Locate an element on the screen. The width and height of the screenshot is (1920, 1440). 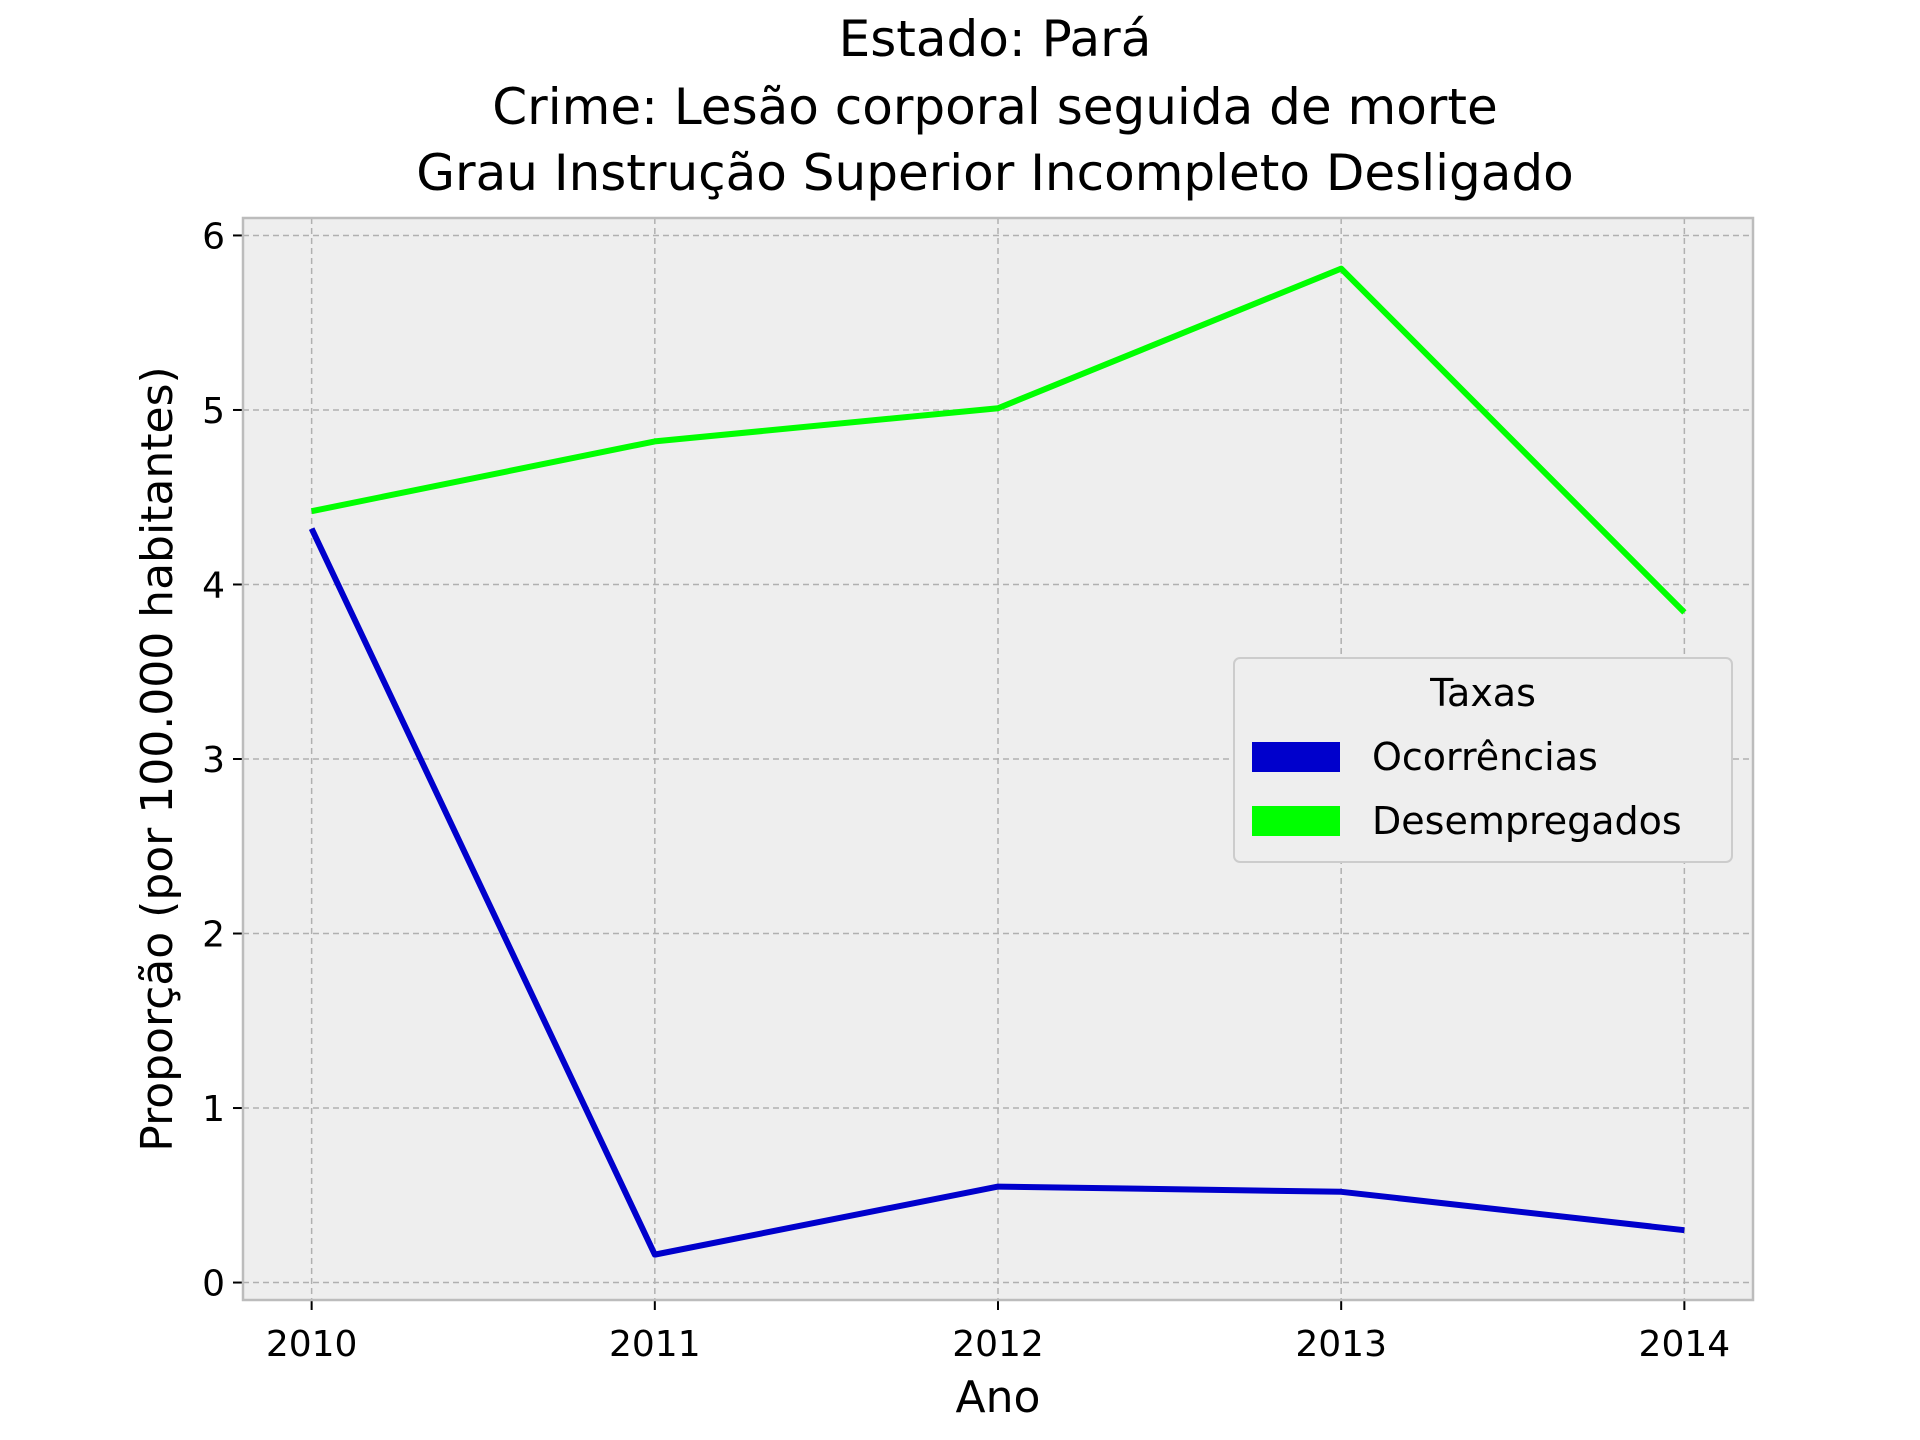
legend-box is located at coordinates (1483, 760).